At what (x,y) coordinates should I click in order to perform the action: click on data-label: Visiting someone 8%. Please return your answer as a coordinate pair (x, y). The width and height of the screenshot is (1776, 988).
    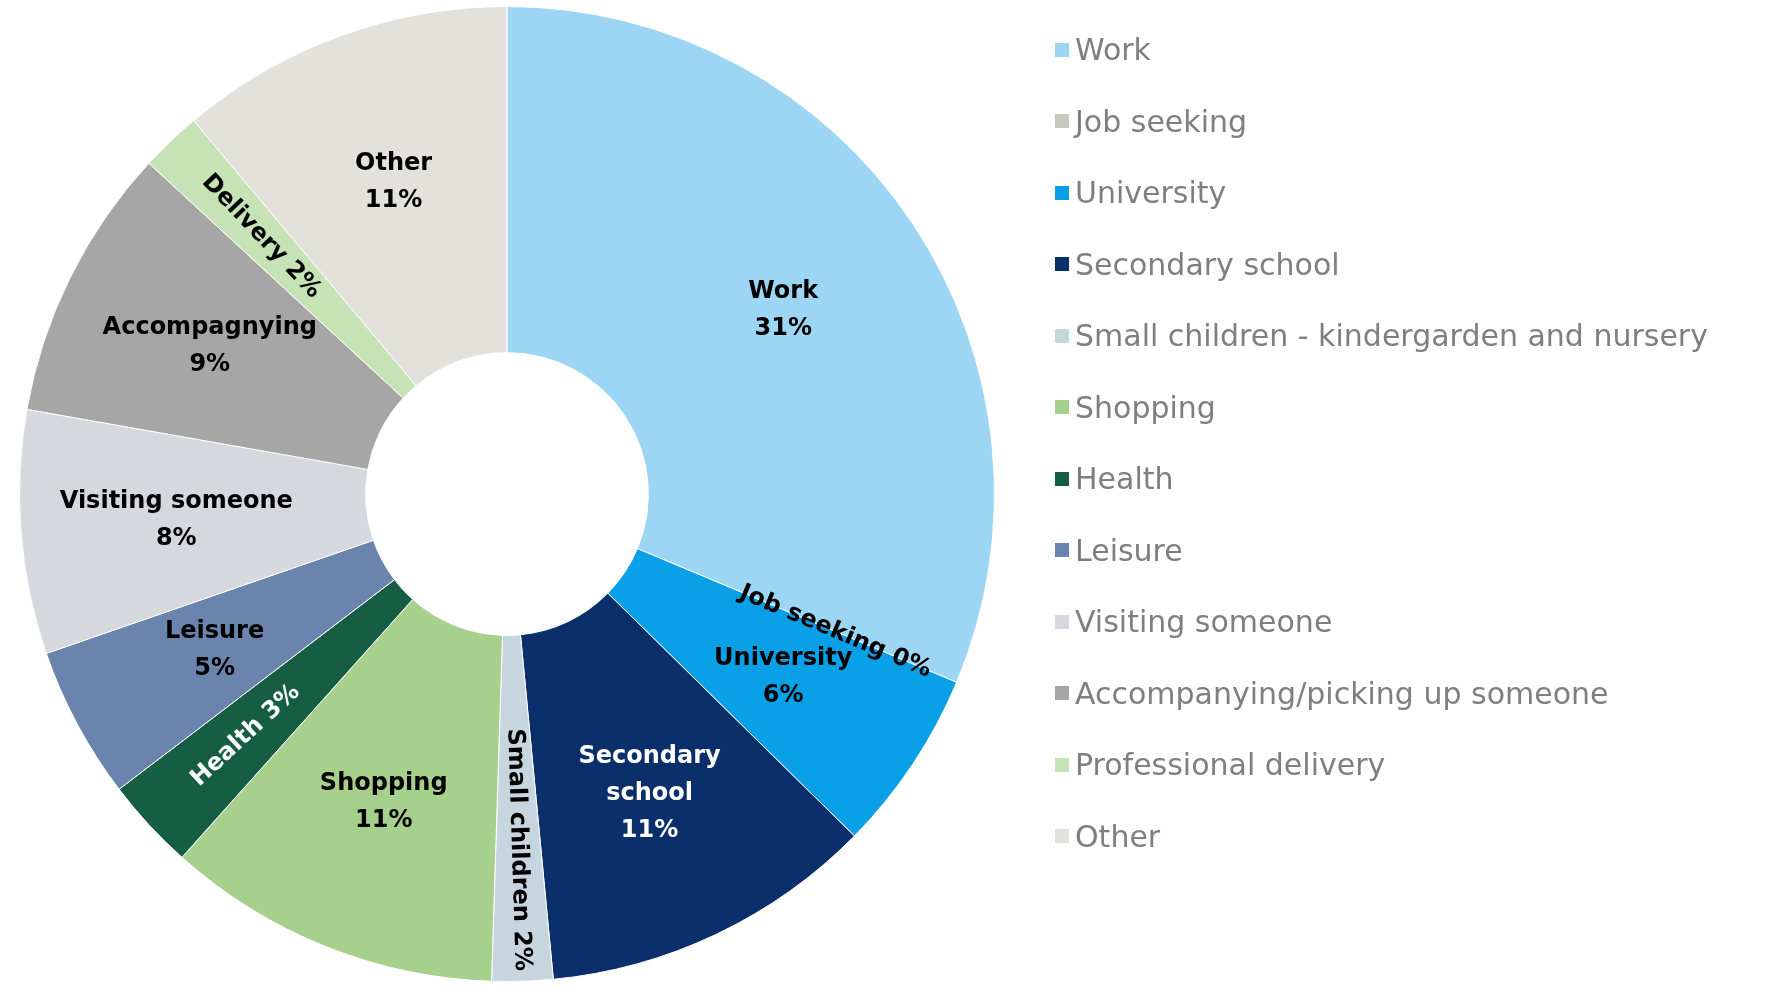
    Looking at the image, I should click on (176, 519).